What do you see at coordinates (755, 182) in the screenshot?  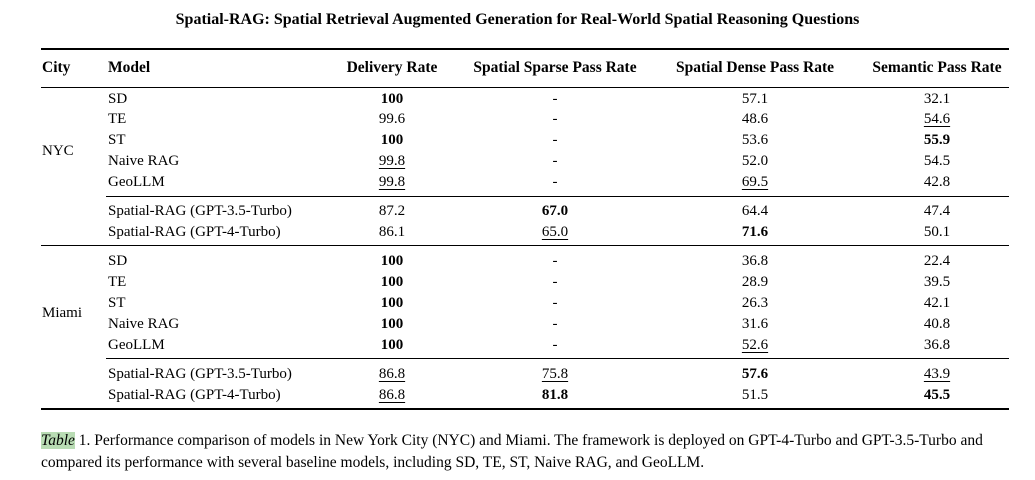 I see `dense-pass-rate-cell: 69.5` at bounding box center [755, 182].